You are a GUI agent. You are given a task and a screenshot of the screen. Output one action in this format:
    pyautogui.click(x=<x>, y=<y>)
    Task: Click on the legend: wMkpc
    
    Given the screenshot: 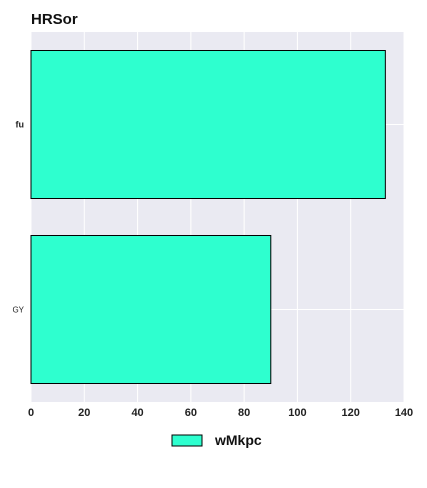 What is the action you would take?
    pyautogui.click(x=216, y=440)
    